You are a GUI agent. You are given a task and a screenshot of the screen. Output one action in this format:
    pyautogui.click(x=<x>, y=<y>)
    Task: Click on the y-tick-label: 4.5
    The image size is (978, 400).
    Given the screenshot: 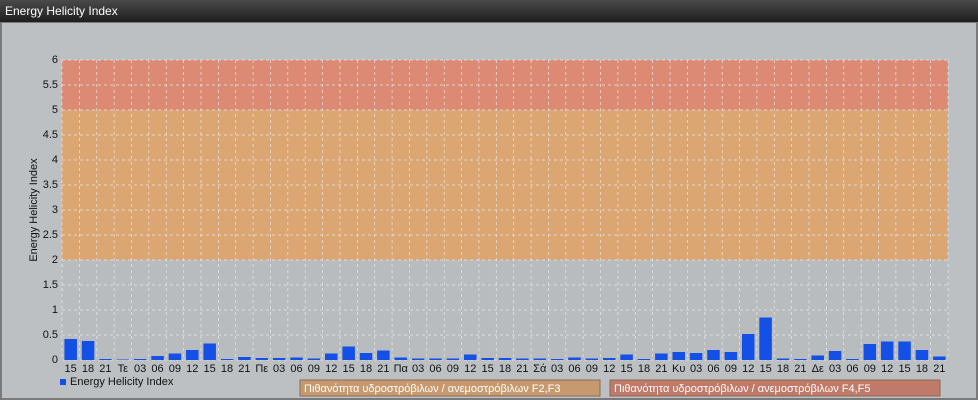 What is the action you would take?
    pyautogui.click(x=50, y=135)
    